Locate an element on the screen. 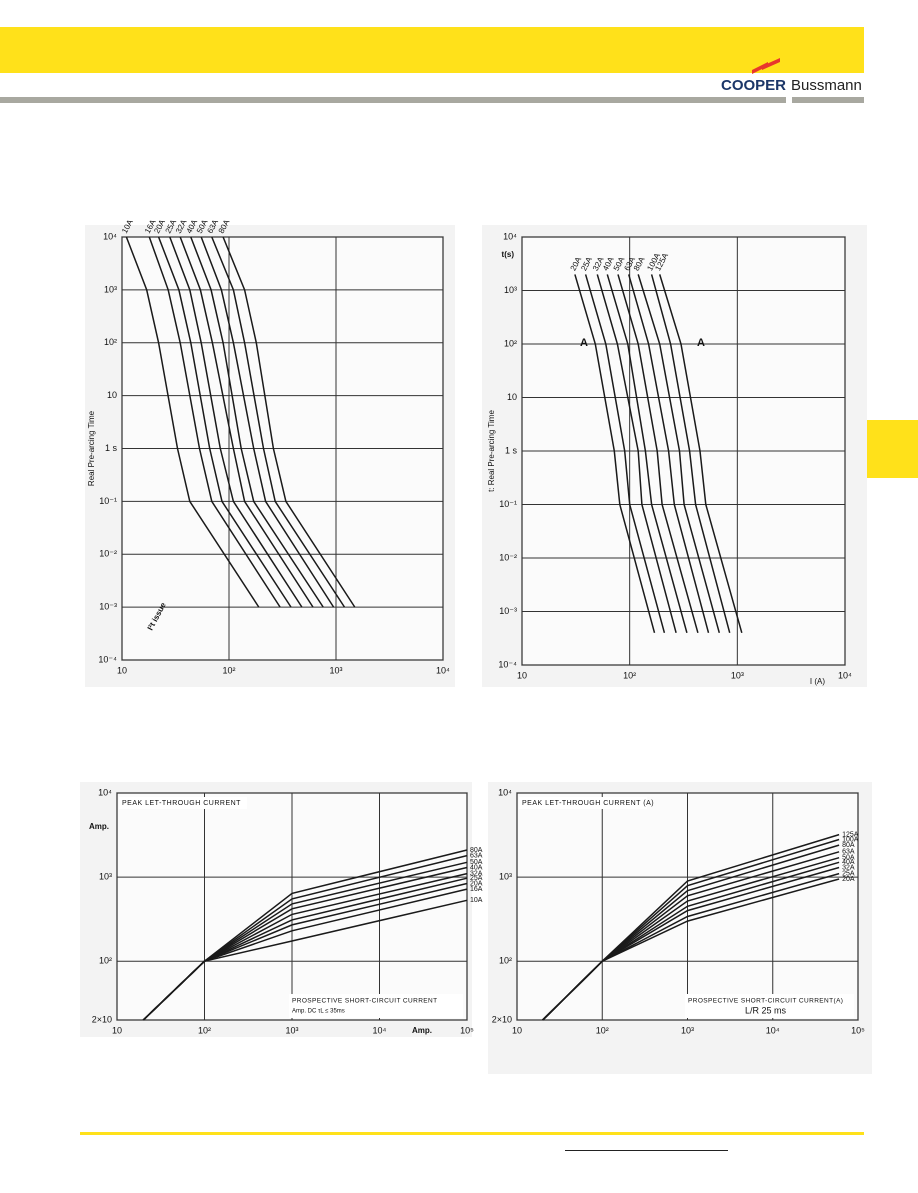  side-tab is located at coordinates (888, 449).